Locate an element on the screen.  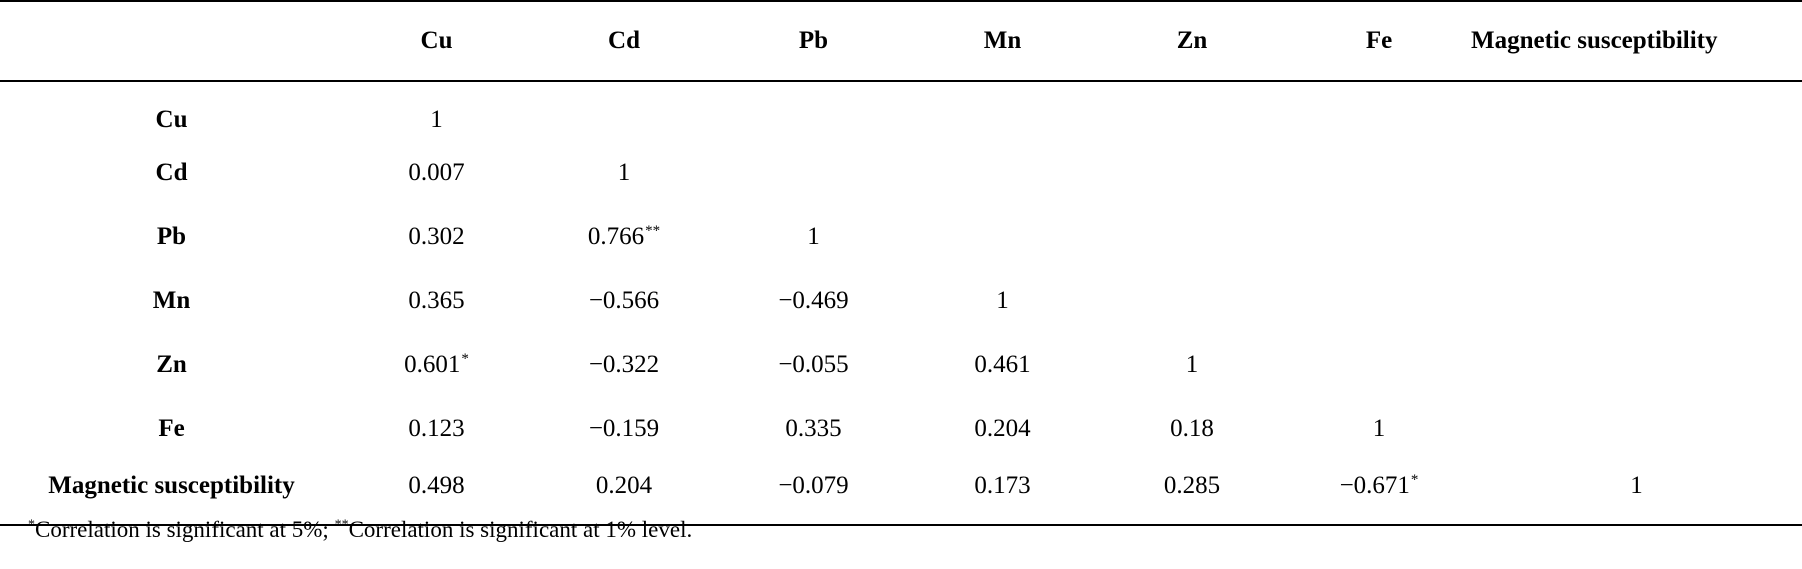
column-header-mn: Mn is located at coordinates (1002, 41).